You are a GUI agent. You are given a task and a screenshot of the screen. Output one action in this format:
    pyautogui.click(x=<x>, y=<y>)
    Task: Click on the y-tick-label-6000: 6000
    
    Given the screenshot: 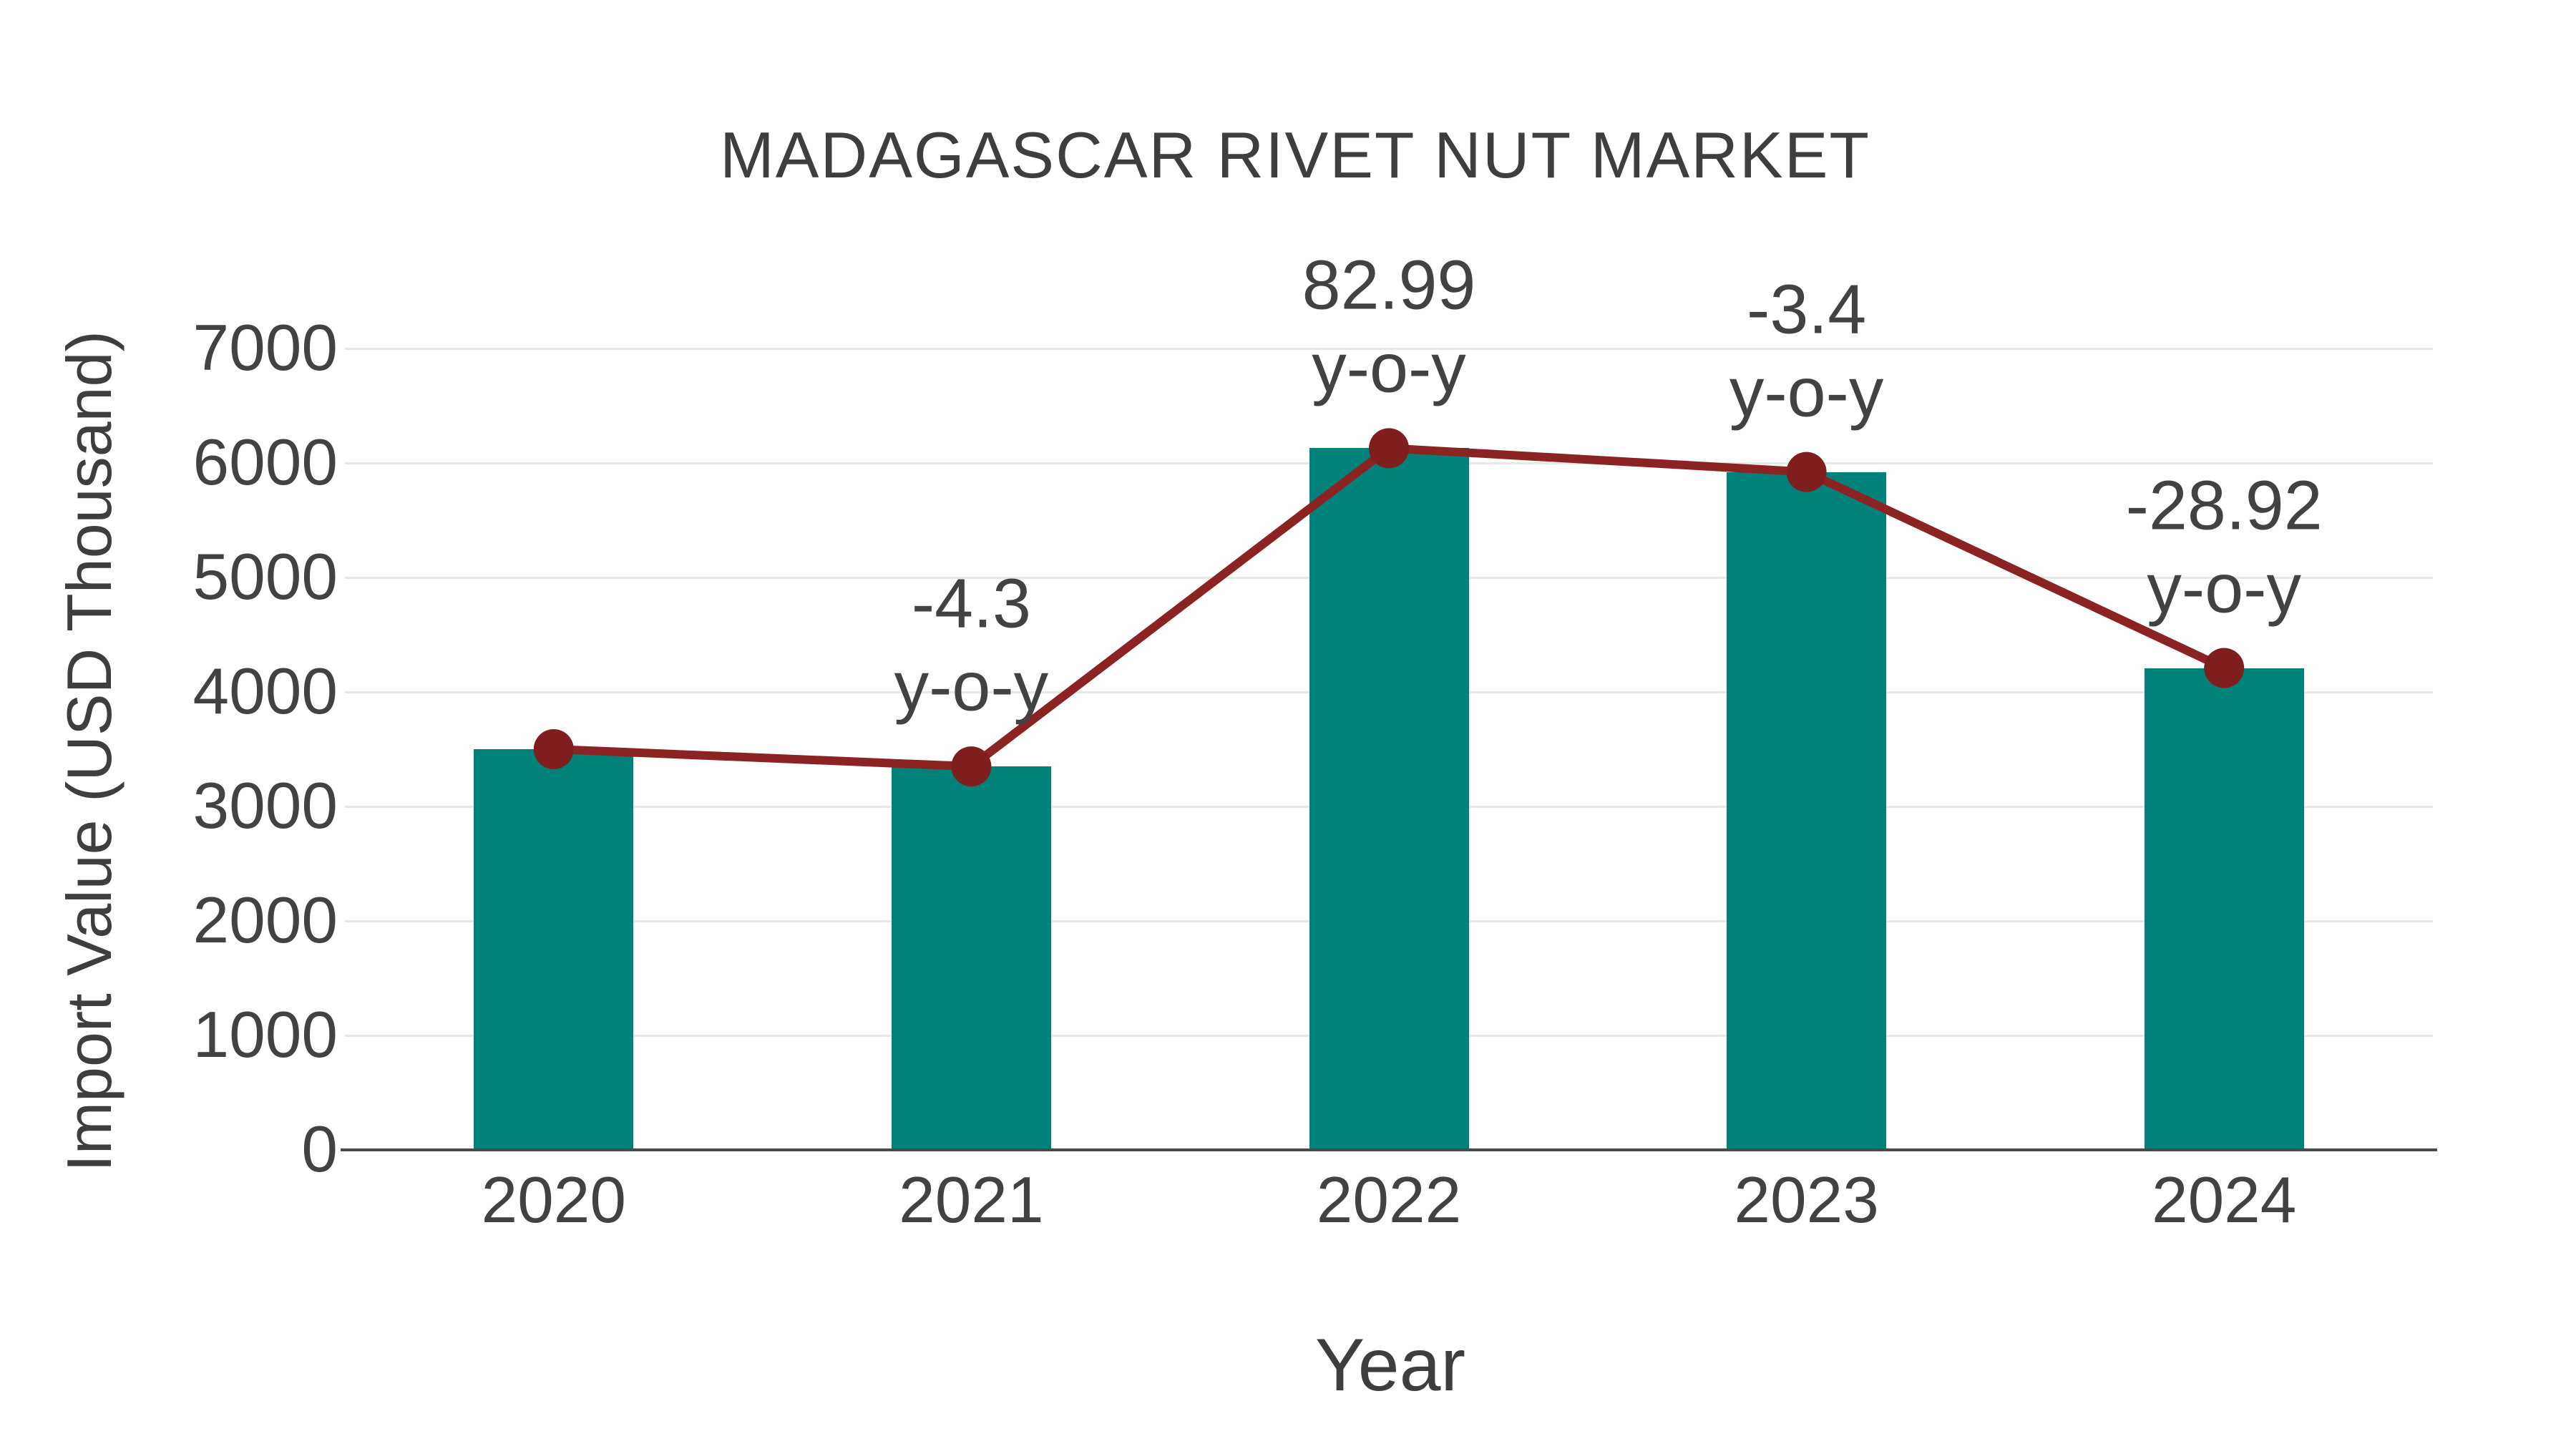 What is the action you would take?
    pyautogui.click(x=265, y=462)
    